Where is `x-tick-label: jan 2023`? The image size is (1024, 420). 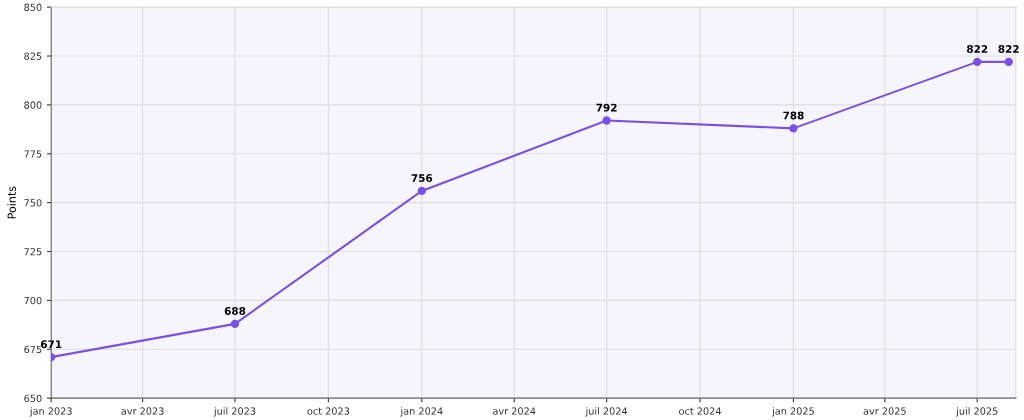
x-tick-label: jan 2023 is located at coordinates (50, 412).